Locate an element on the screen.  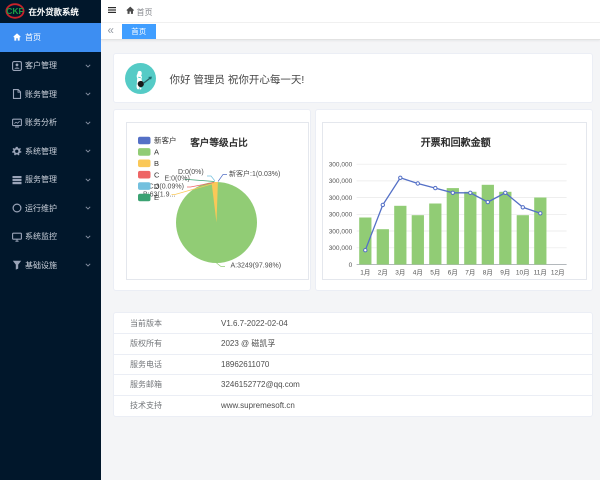
svg-text: C is located at coordinates (157, 174).